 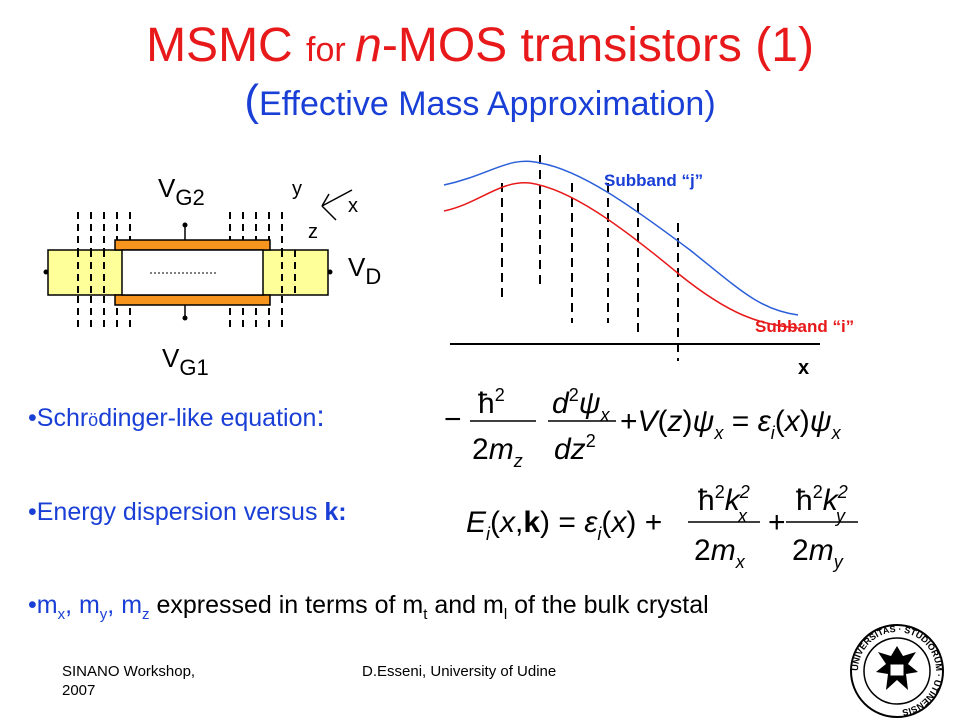 What do you see at coordinates (804, 326) in the screenshot?
I see `subband-i-label: Subband “i”` at bounding box center [804, 326].